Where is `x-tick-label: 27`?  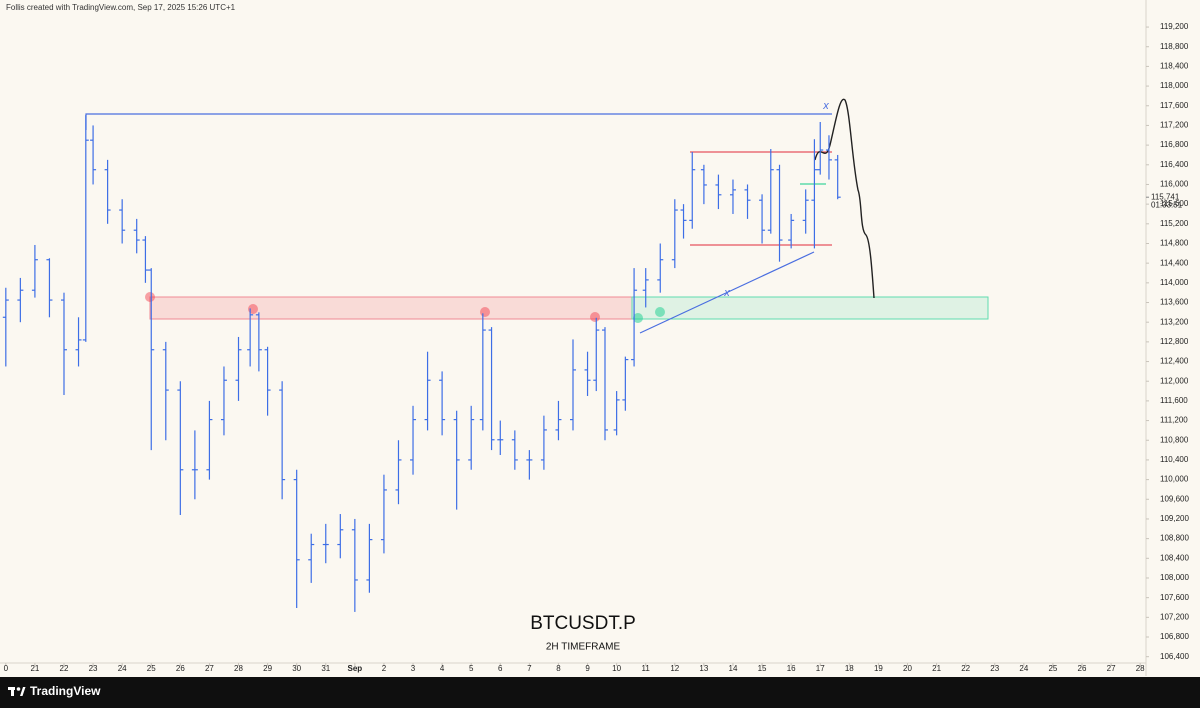 x-tick-label: 27 is located at coordinates (1111, 668).